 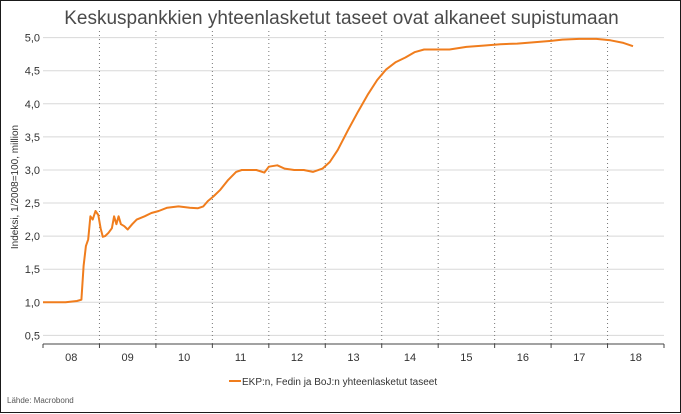 What do you see at coordinates (636, 358) in the screenshot?
I see `x-tick-label: 18` at bounding box center [636, 358].